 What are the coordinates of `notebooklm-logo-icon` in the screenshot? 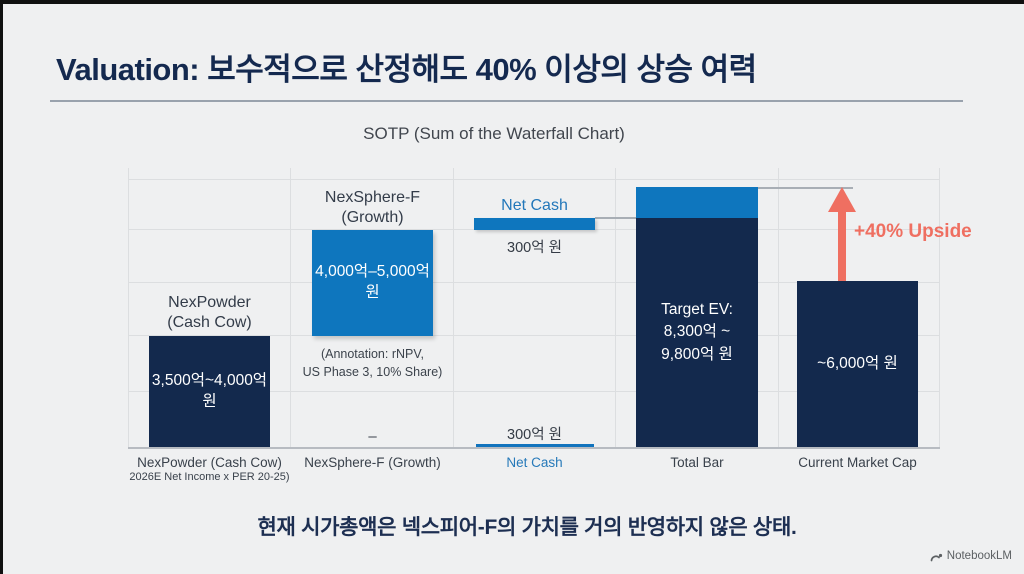 It's located at (936, 556).